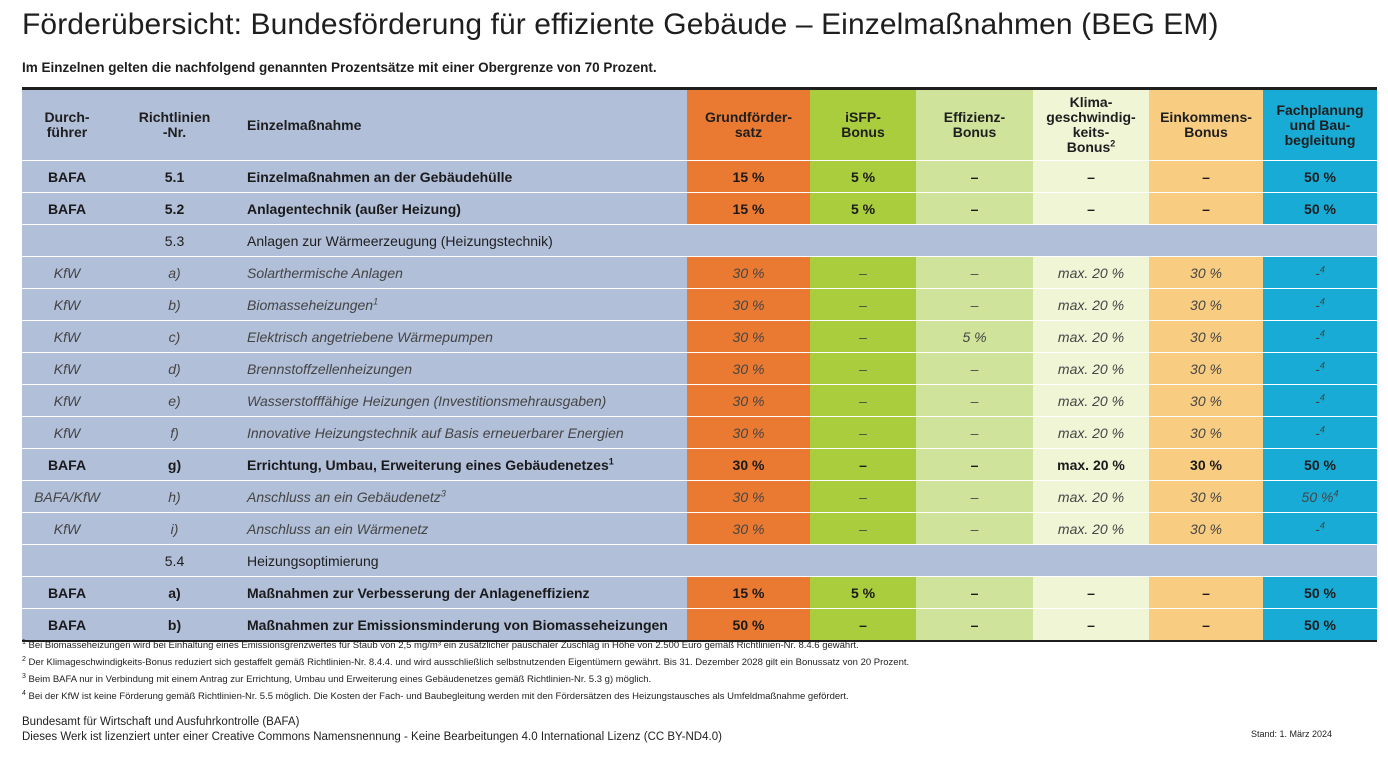 The width and height of the screenshot is (1388, 761). I want to click on footnote-number: 3, so click(24, 676).